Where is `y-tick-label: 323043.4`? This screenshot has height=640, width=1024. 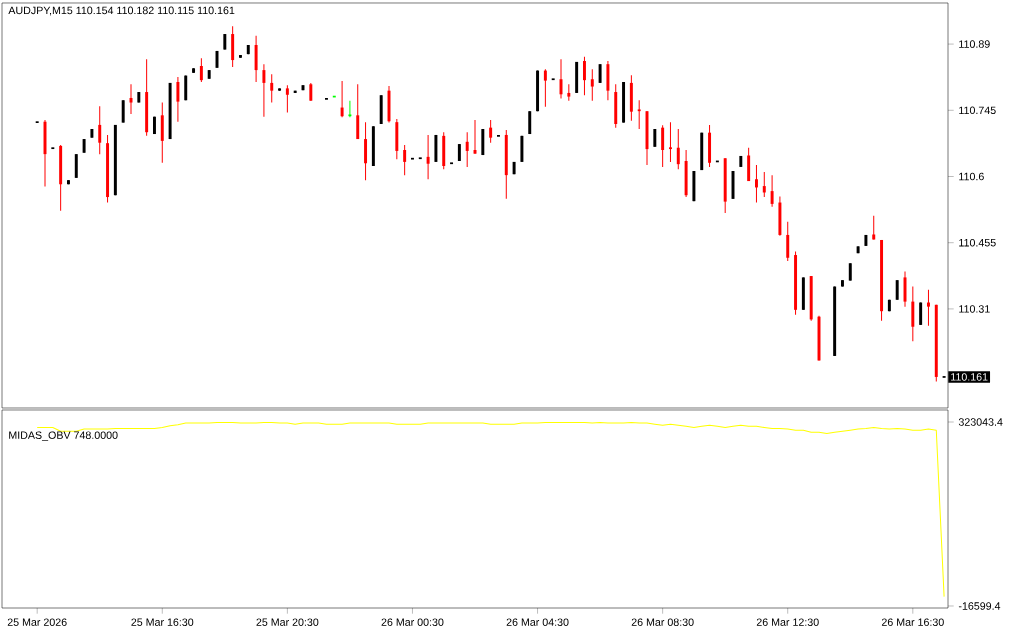
y-tick-label: 323043.4 is located at coordinates (980, 422).